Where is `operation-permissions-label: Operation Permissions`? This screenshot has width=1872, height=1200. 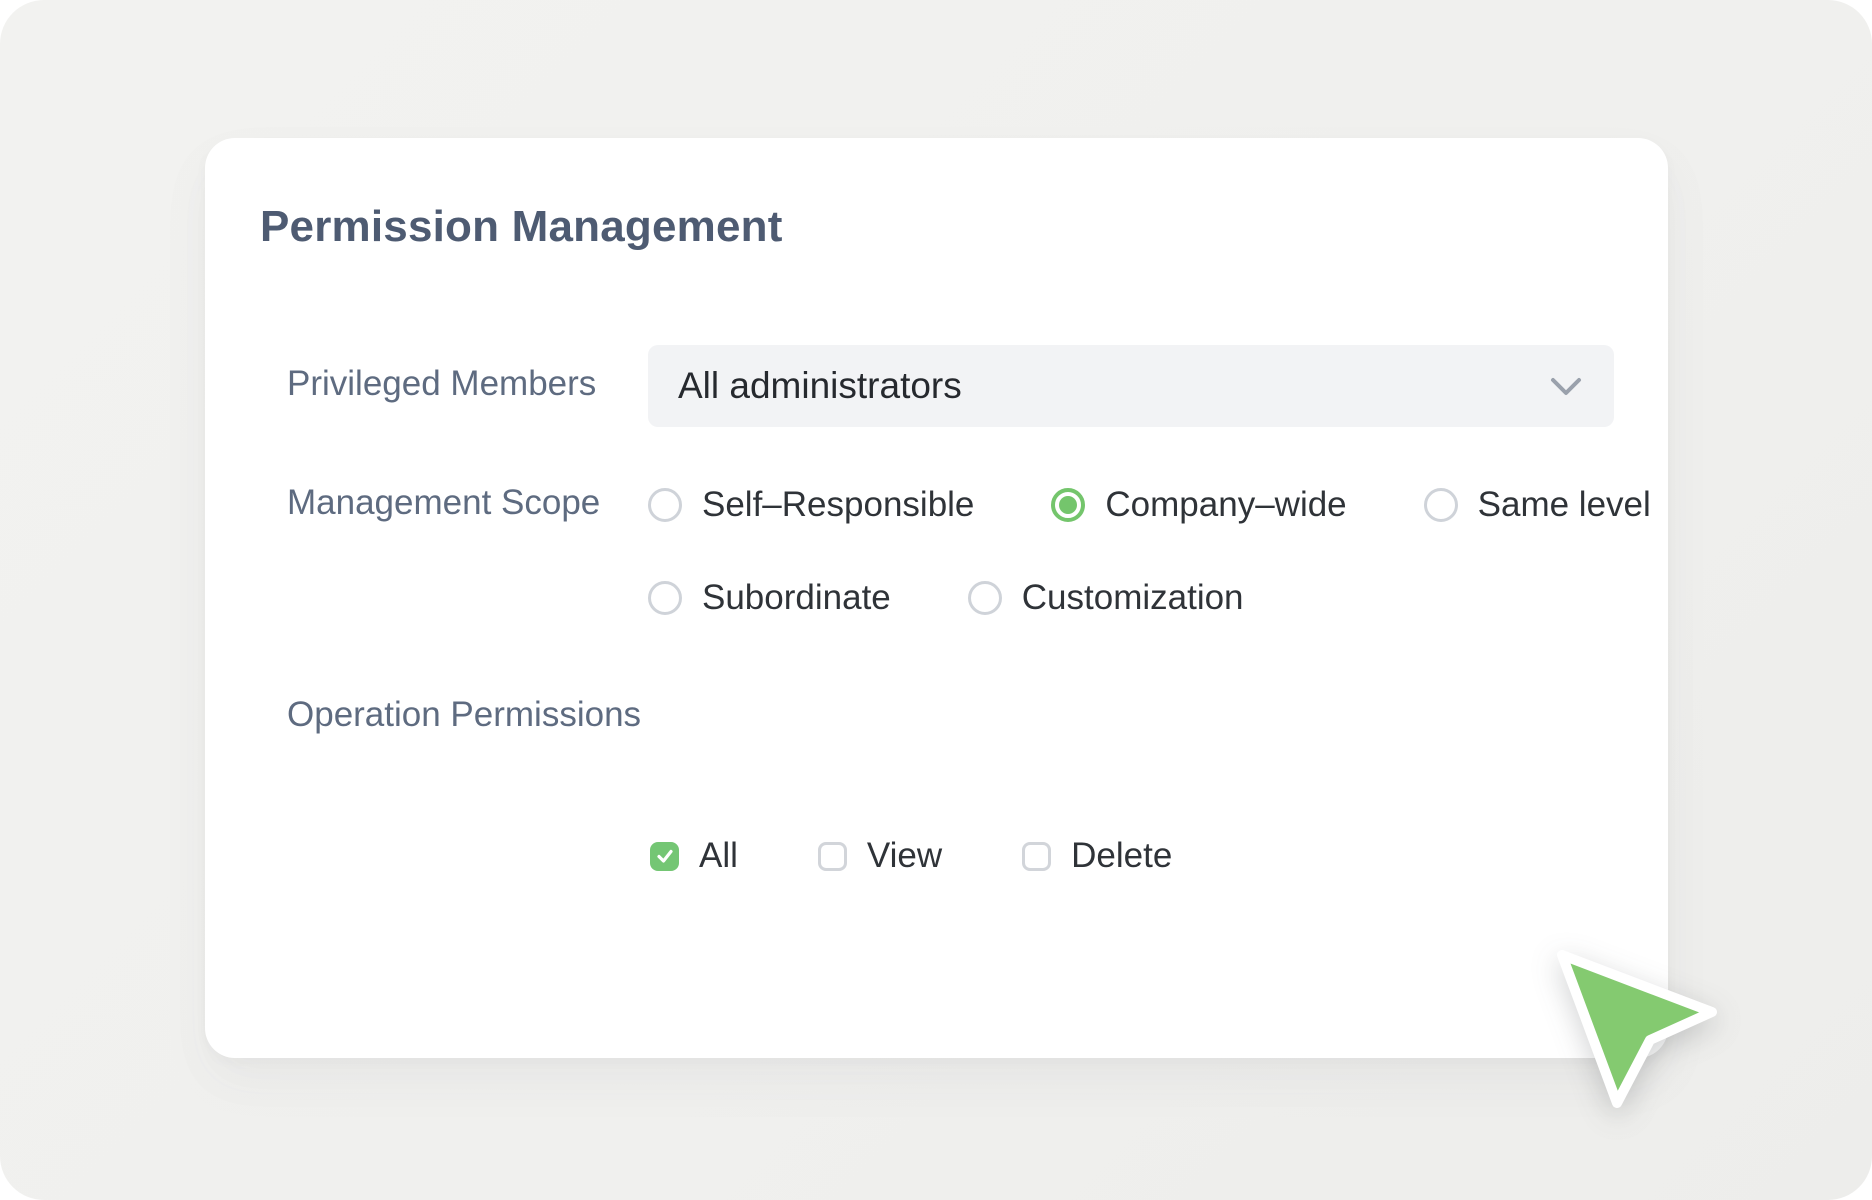
operation-permissions-label: Operation Permissions is located at coordinates (464, 714).